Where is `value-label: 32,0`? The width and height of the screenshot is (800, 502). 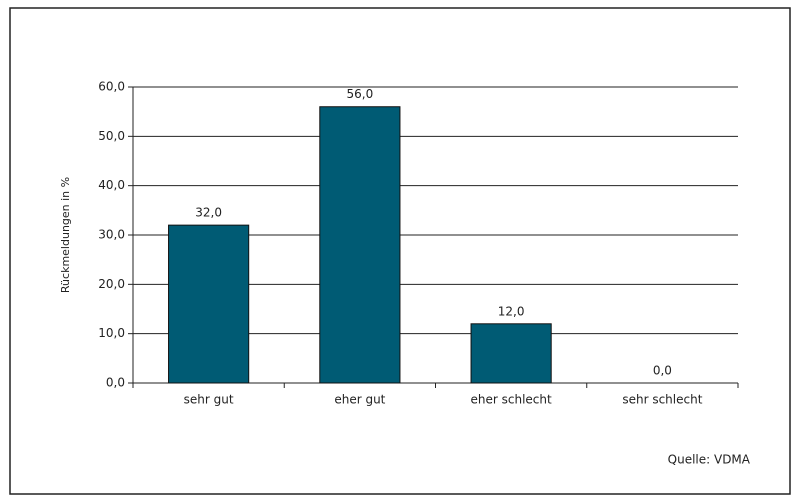
value-label: 32,0 is located at coordinates (208, 213).